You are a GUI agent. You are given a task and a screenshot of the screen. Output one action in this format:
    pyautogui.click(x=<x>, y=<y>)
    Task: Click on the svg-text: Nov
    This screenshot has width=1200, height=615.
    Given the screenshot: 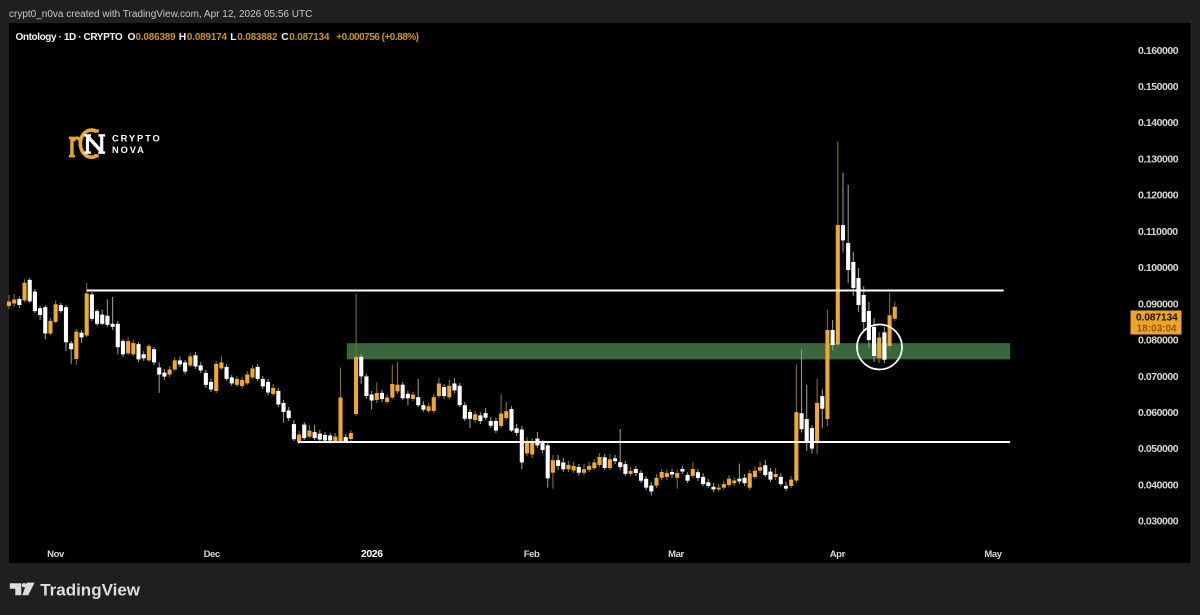 What is the action you would take?
    pyautogui.click(x=56, y=554)
    